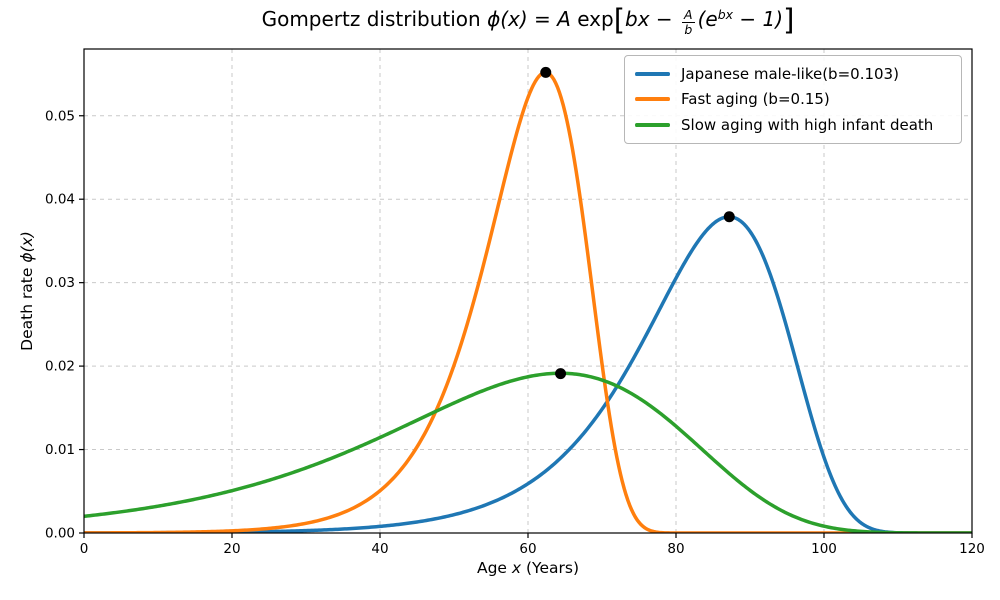 This screenshot has width=1000, height=600. I want to click on y-tick-label: 0.01, so click(60, 450).